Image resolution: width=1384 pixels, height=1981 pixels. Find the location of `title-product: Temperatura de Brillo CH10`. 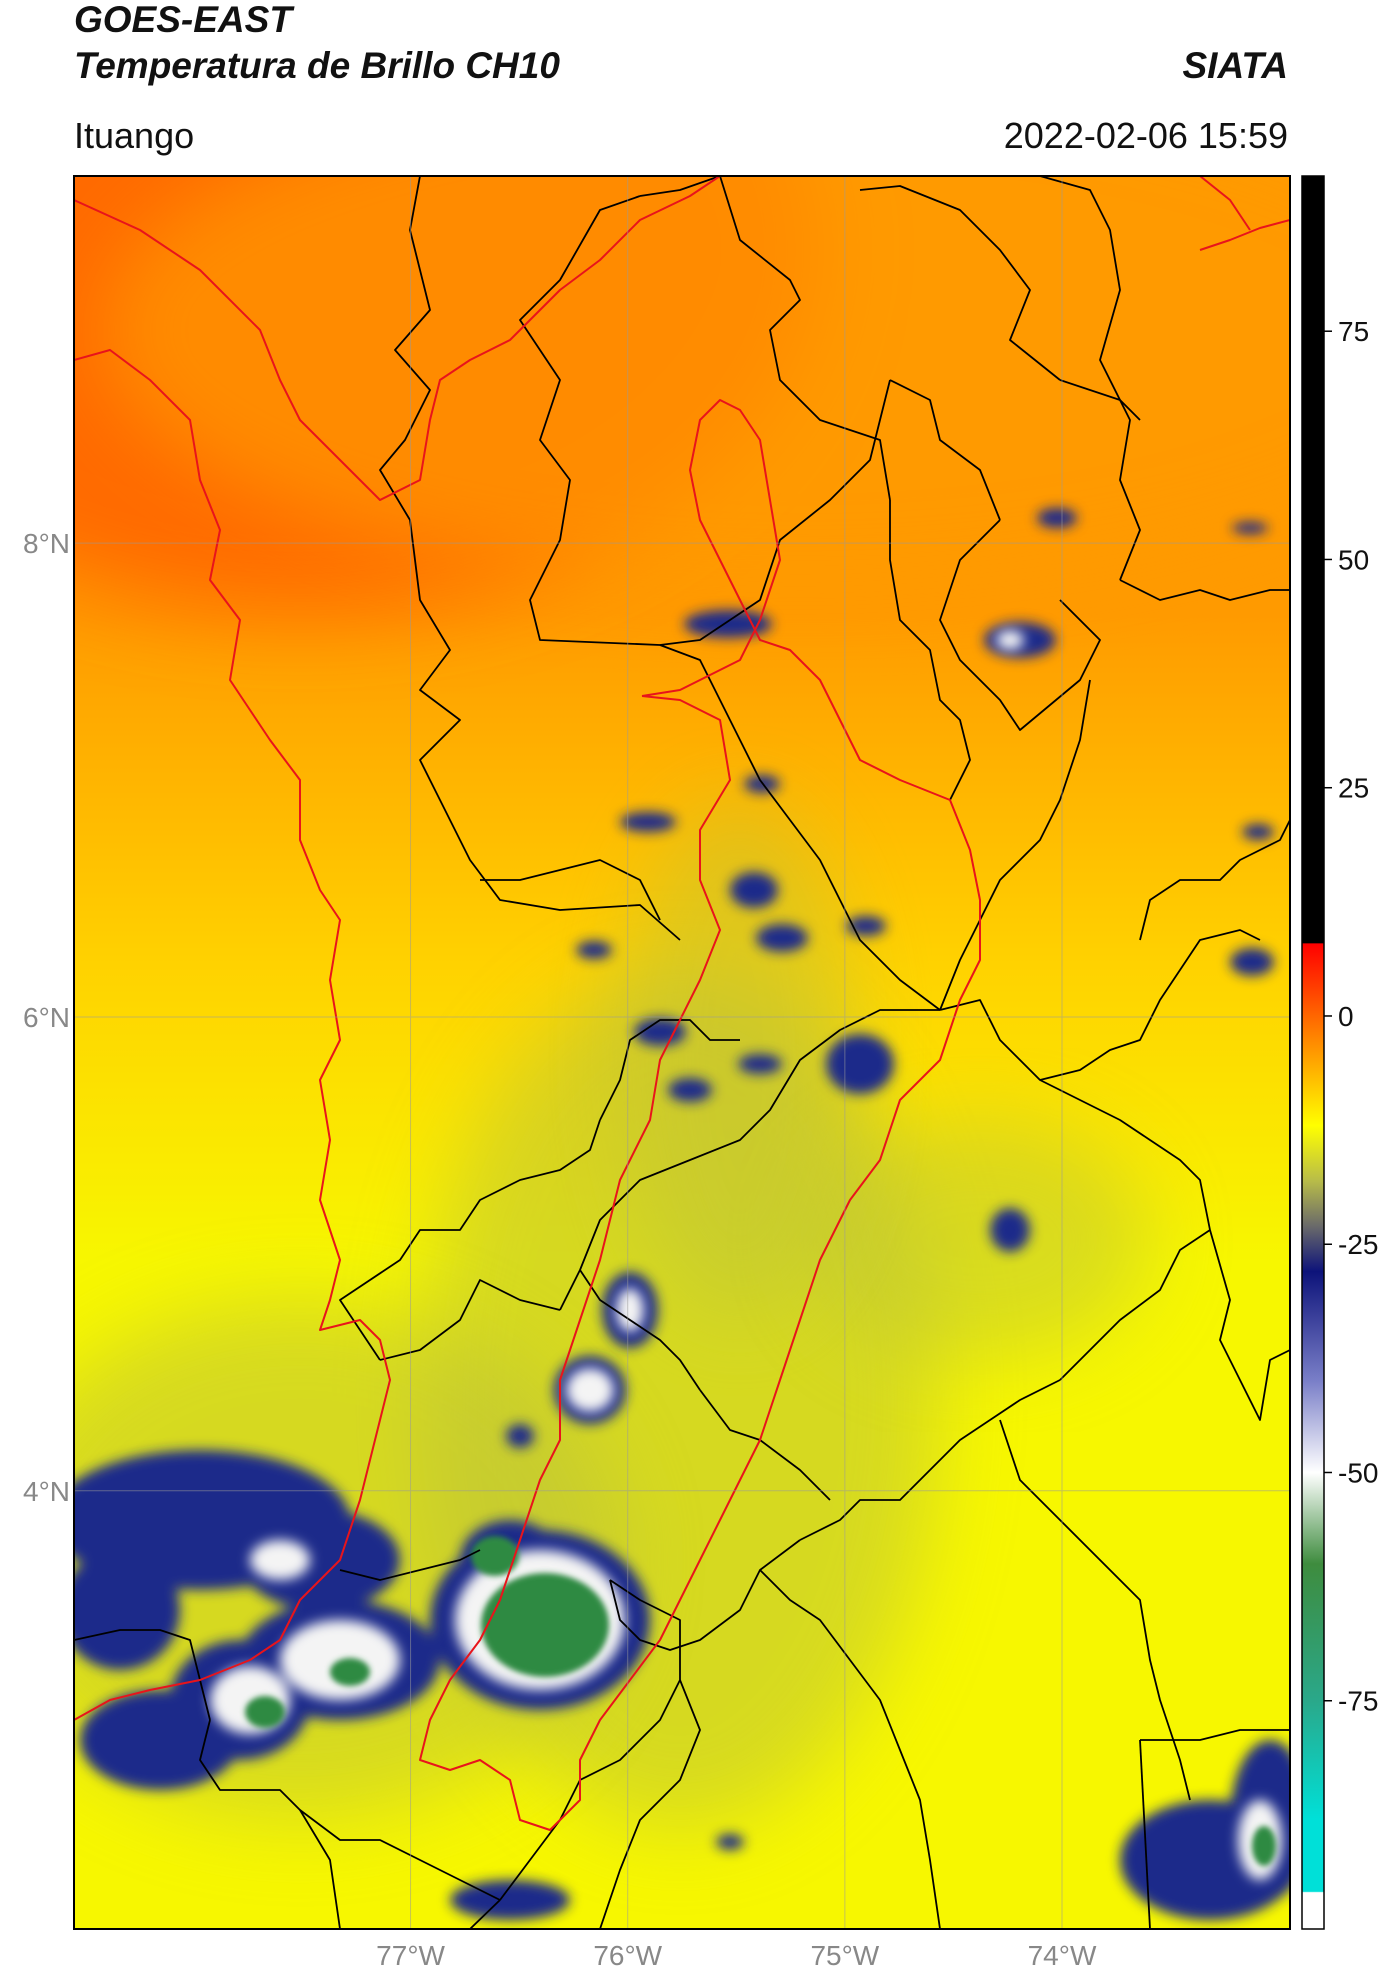

title-product: Temperatura de Brillo CH10 is located at coordinates (317, 65).